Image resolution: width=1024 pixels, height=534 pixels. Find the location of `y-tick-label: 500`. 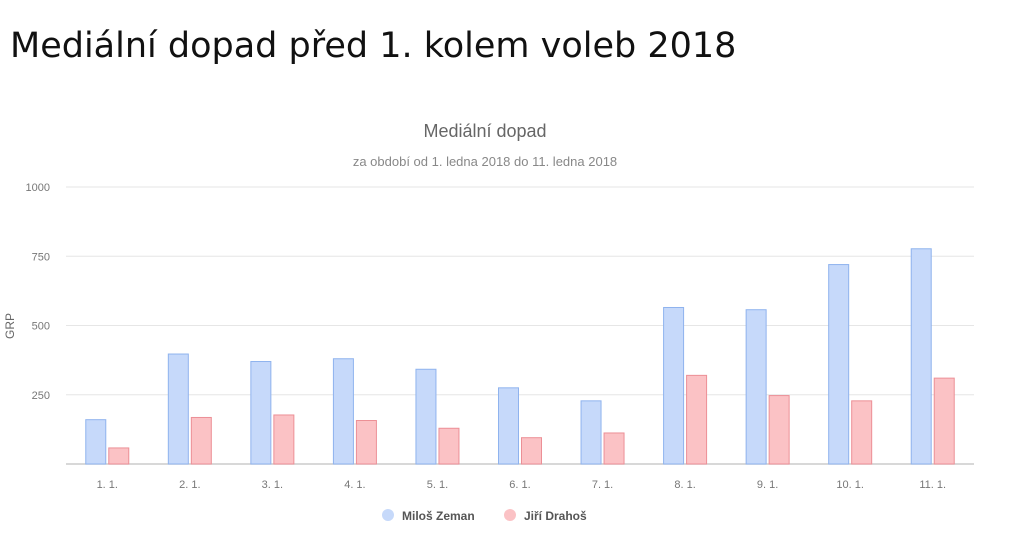

y-tick-label: 500 is located at coordinates (41, 327).